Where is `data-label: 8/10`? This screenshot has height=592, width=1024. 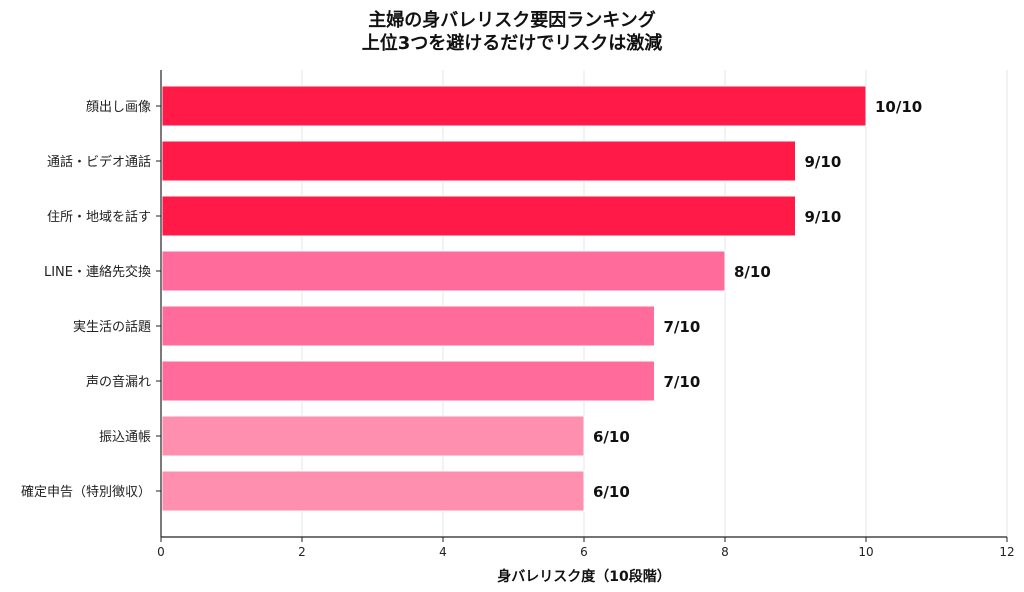
data-label: 8/10 is located at coordinates (752, 272).